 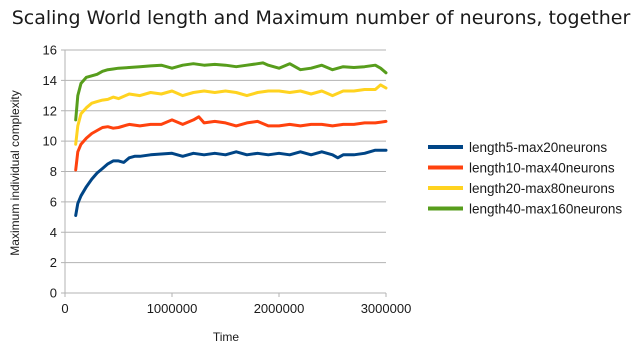 I want to click on x-axis-title: Time, so click(x=226, y=336).